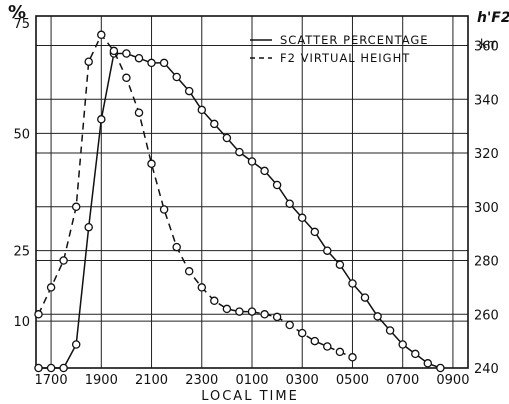 This screenshot has width=509, height=404. What do you see at coordinates (345, 58) in the screenshot?
I see `legend-label-1: F2 VIRTUAL HEIGHT` at bounding box center [345, 58].